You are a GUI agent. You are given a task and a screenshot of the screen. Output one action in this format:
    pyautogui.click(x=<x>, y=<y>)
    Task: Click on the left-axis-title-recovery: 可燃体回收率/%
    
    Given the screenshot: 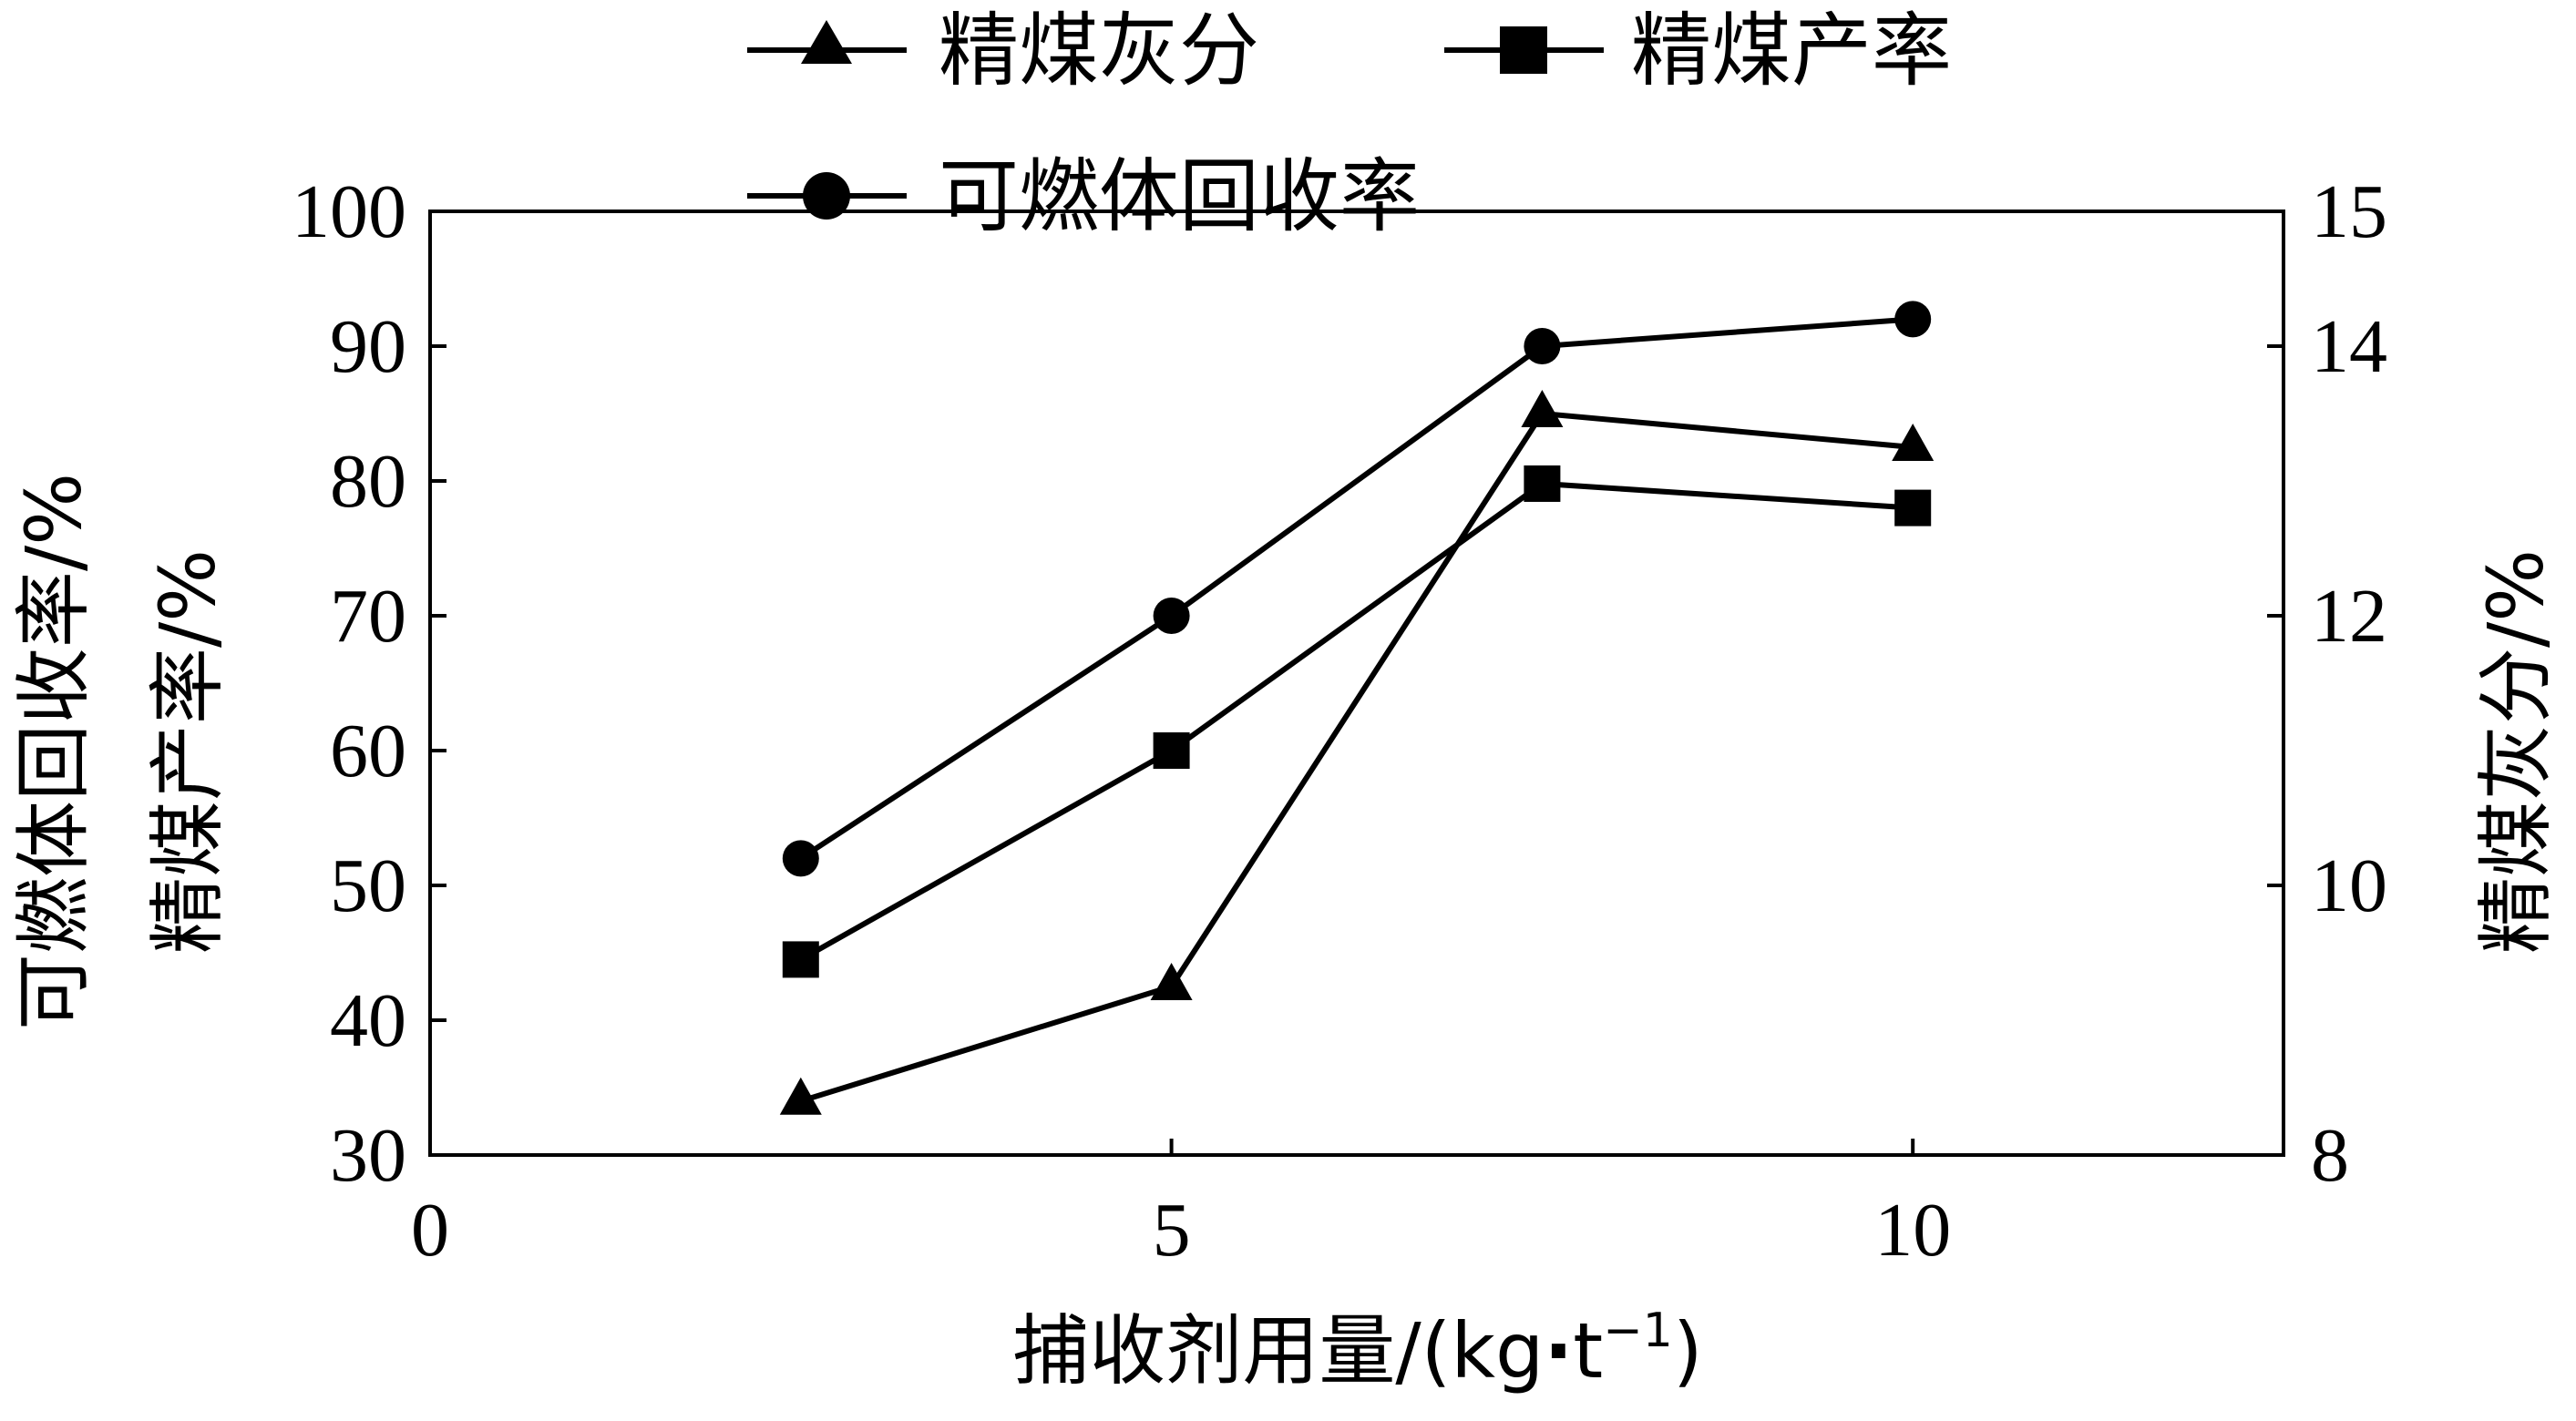 What is the action you would take?
    pyautogui.click(x=53, y=751)
    